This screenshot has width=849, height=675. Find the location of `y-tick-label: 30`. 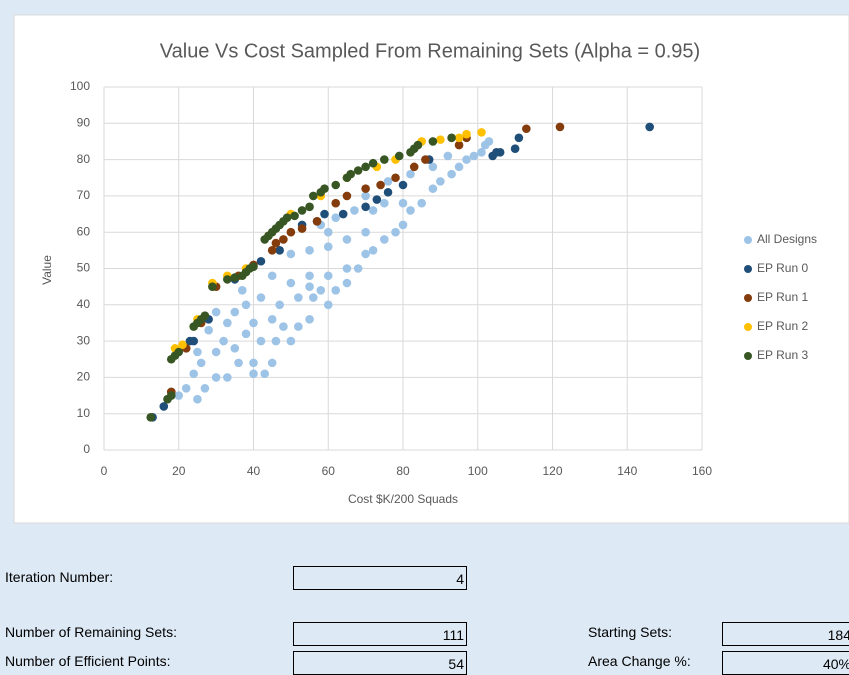

y-tick-label: 30 is located at coordinates (84, 340).